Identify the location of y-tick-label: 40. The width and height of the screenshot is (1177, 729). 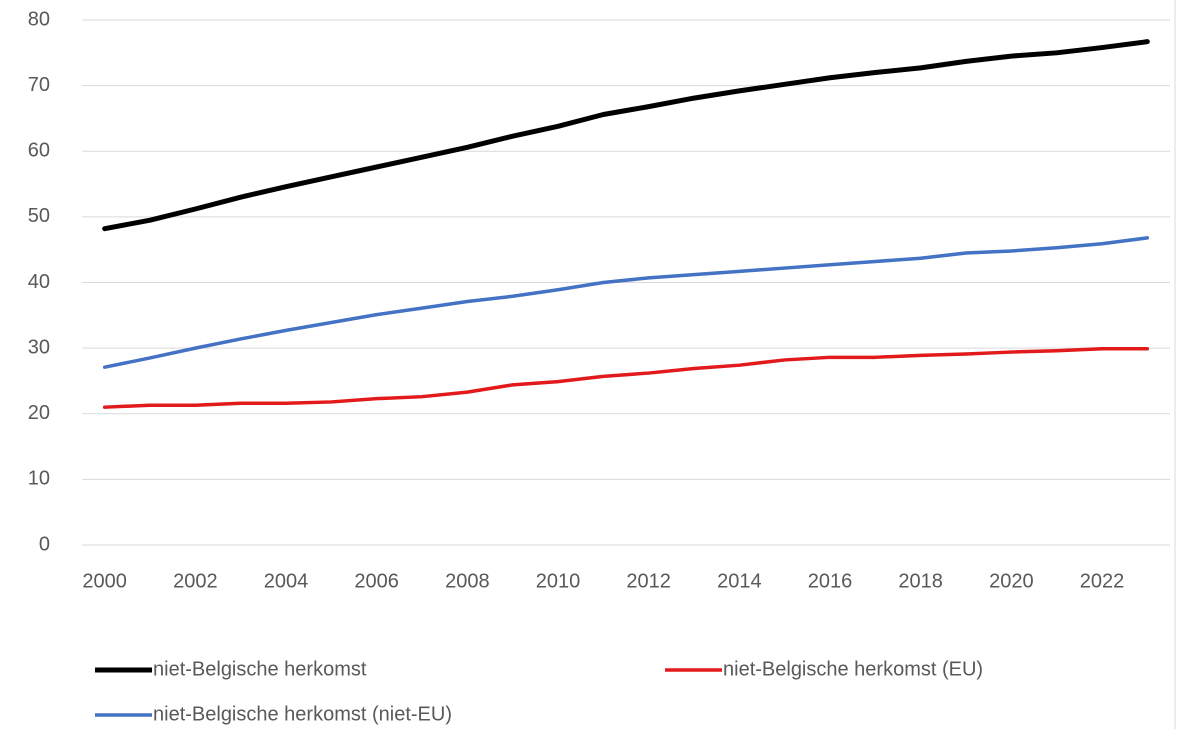
(39, 282).